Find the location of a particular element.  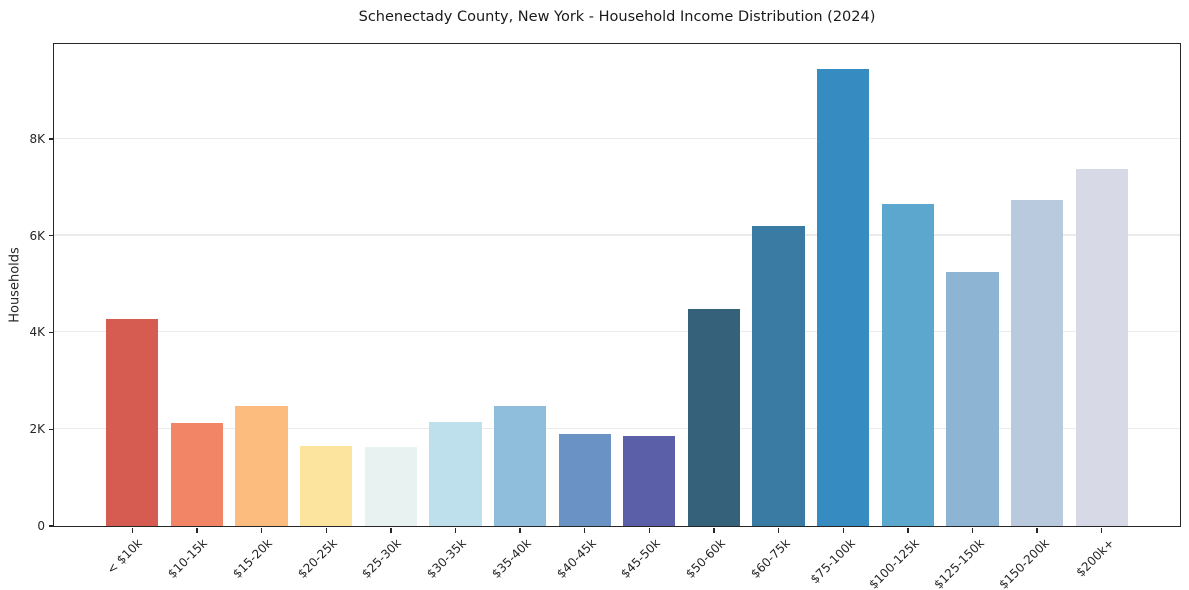

y-tick-label: 6K is located at coordinates (37, 235).